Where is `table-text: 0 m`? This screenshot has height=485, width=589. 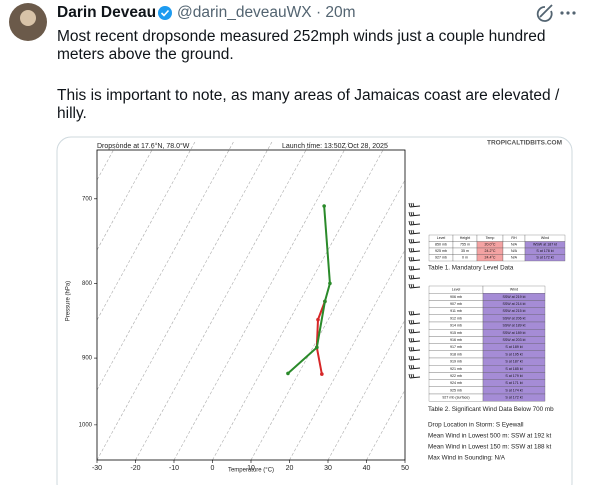
table-text: 0 m is located at coordinates (465, 258).